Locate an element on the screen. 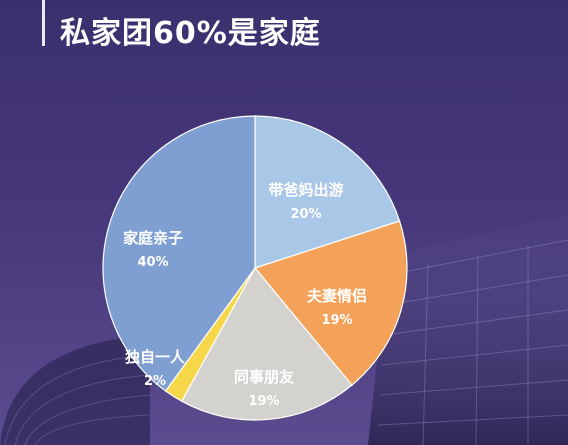 This screenshot has width=568, height=445. dome-background-image is located at coordinates (75, 390).